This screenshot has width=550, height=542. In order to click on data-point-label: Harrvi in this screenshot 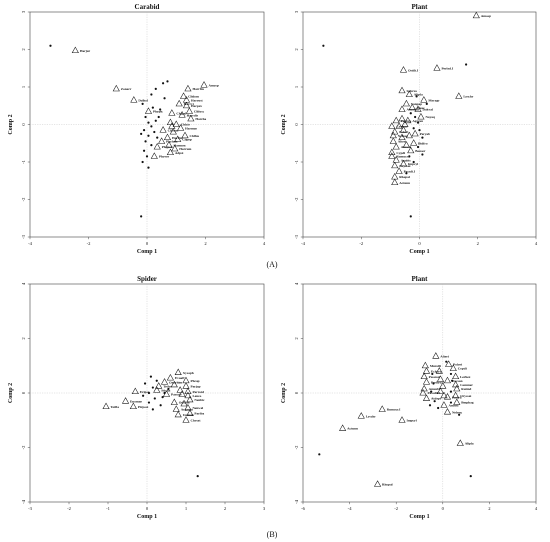, I will do `click(189, 104)`.